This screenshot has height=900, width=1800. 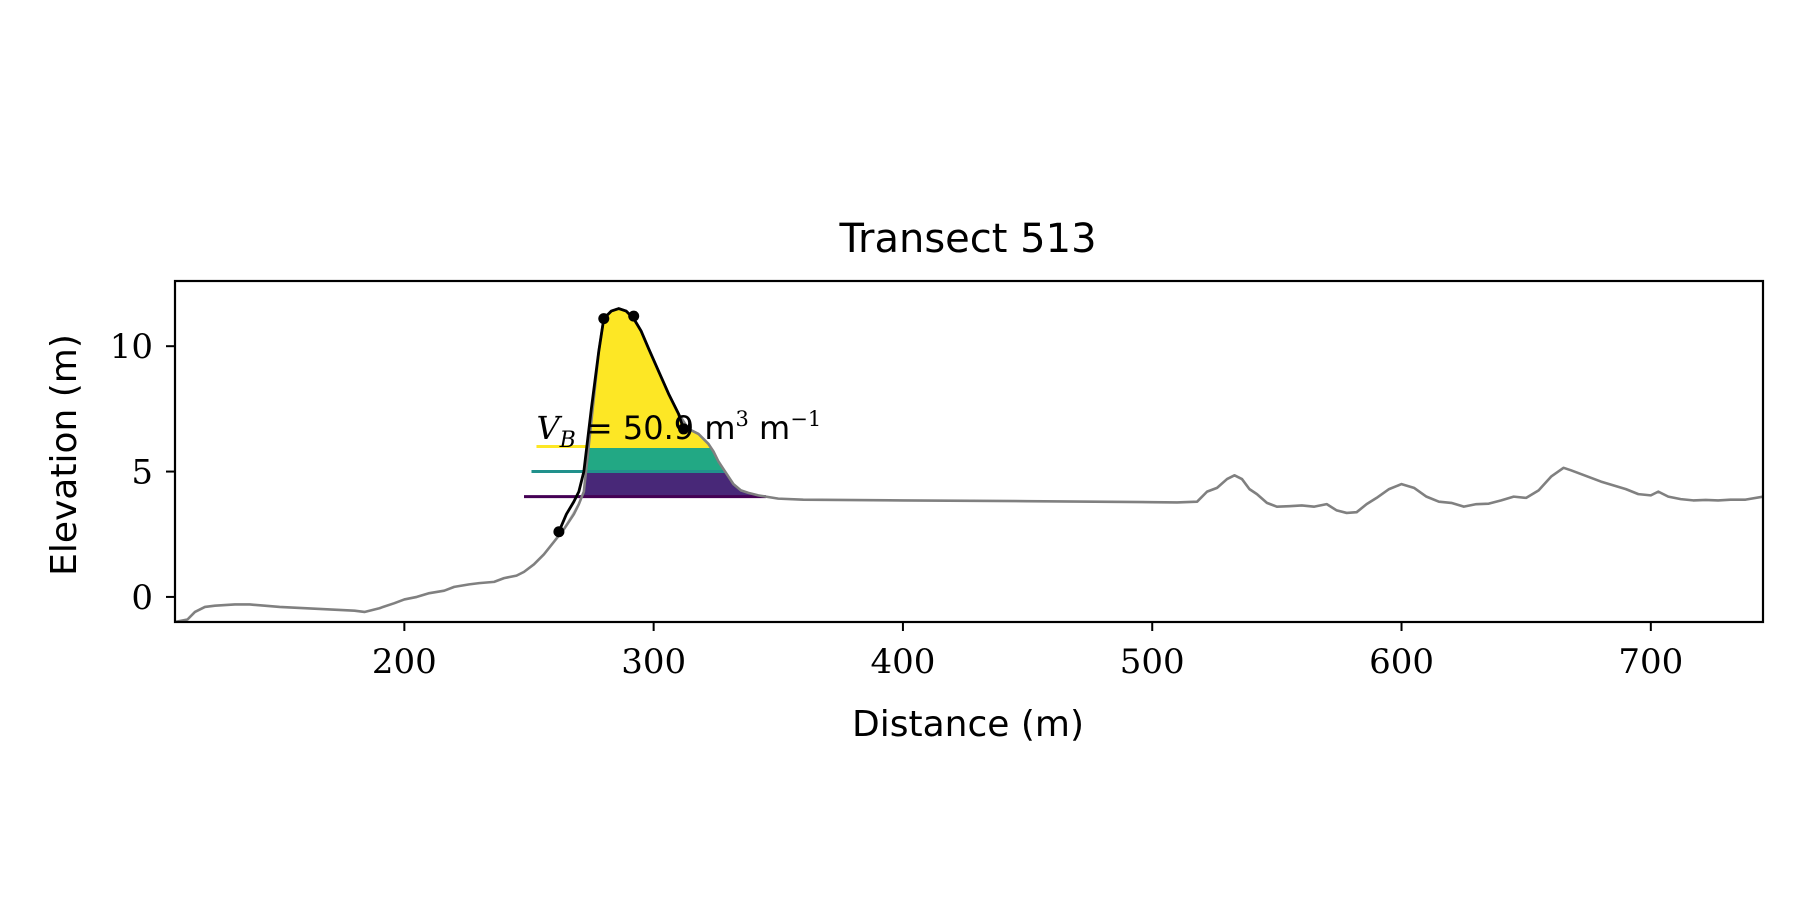 What do you see at coordinates (64, 455) in the screenshot?
I see `y-axis-label: Elevation (m)` at bounding box center [64, 455].